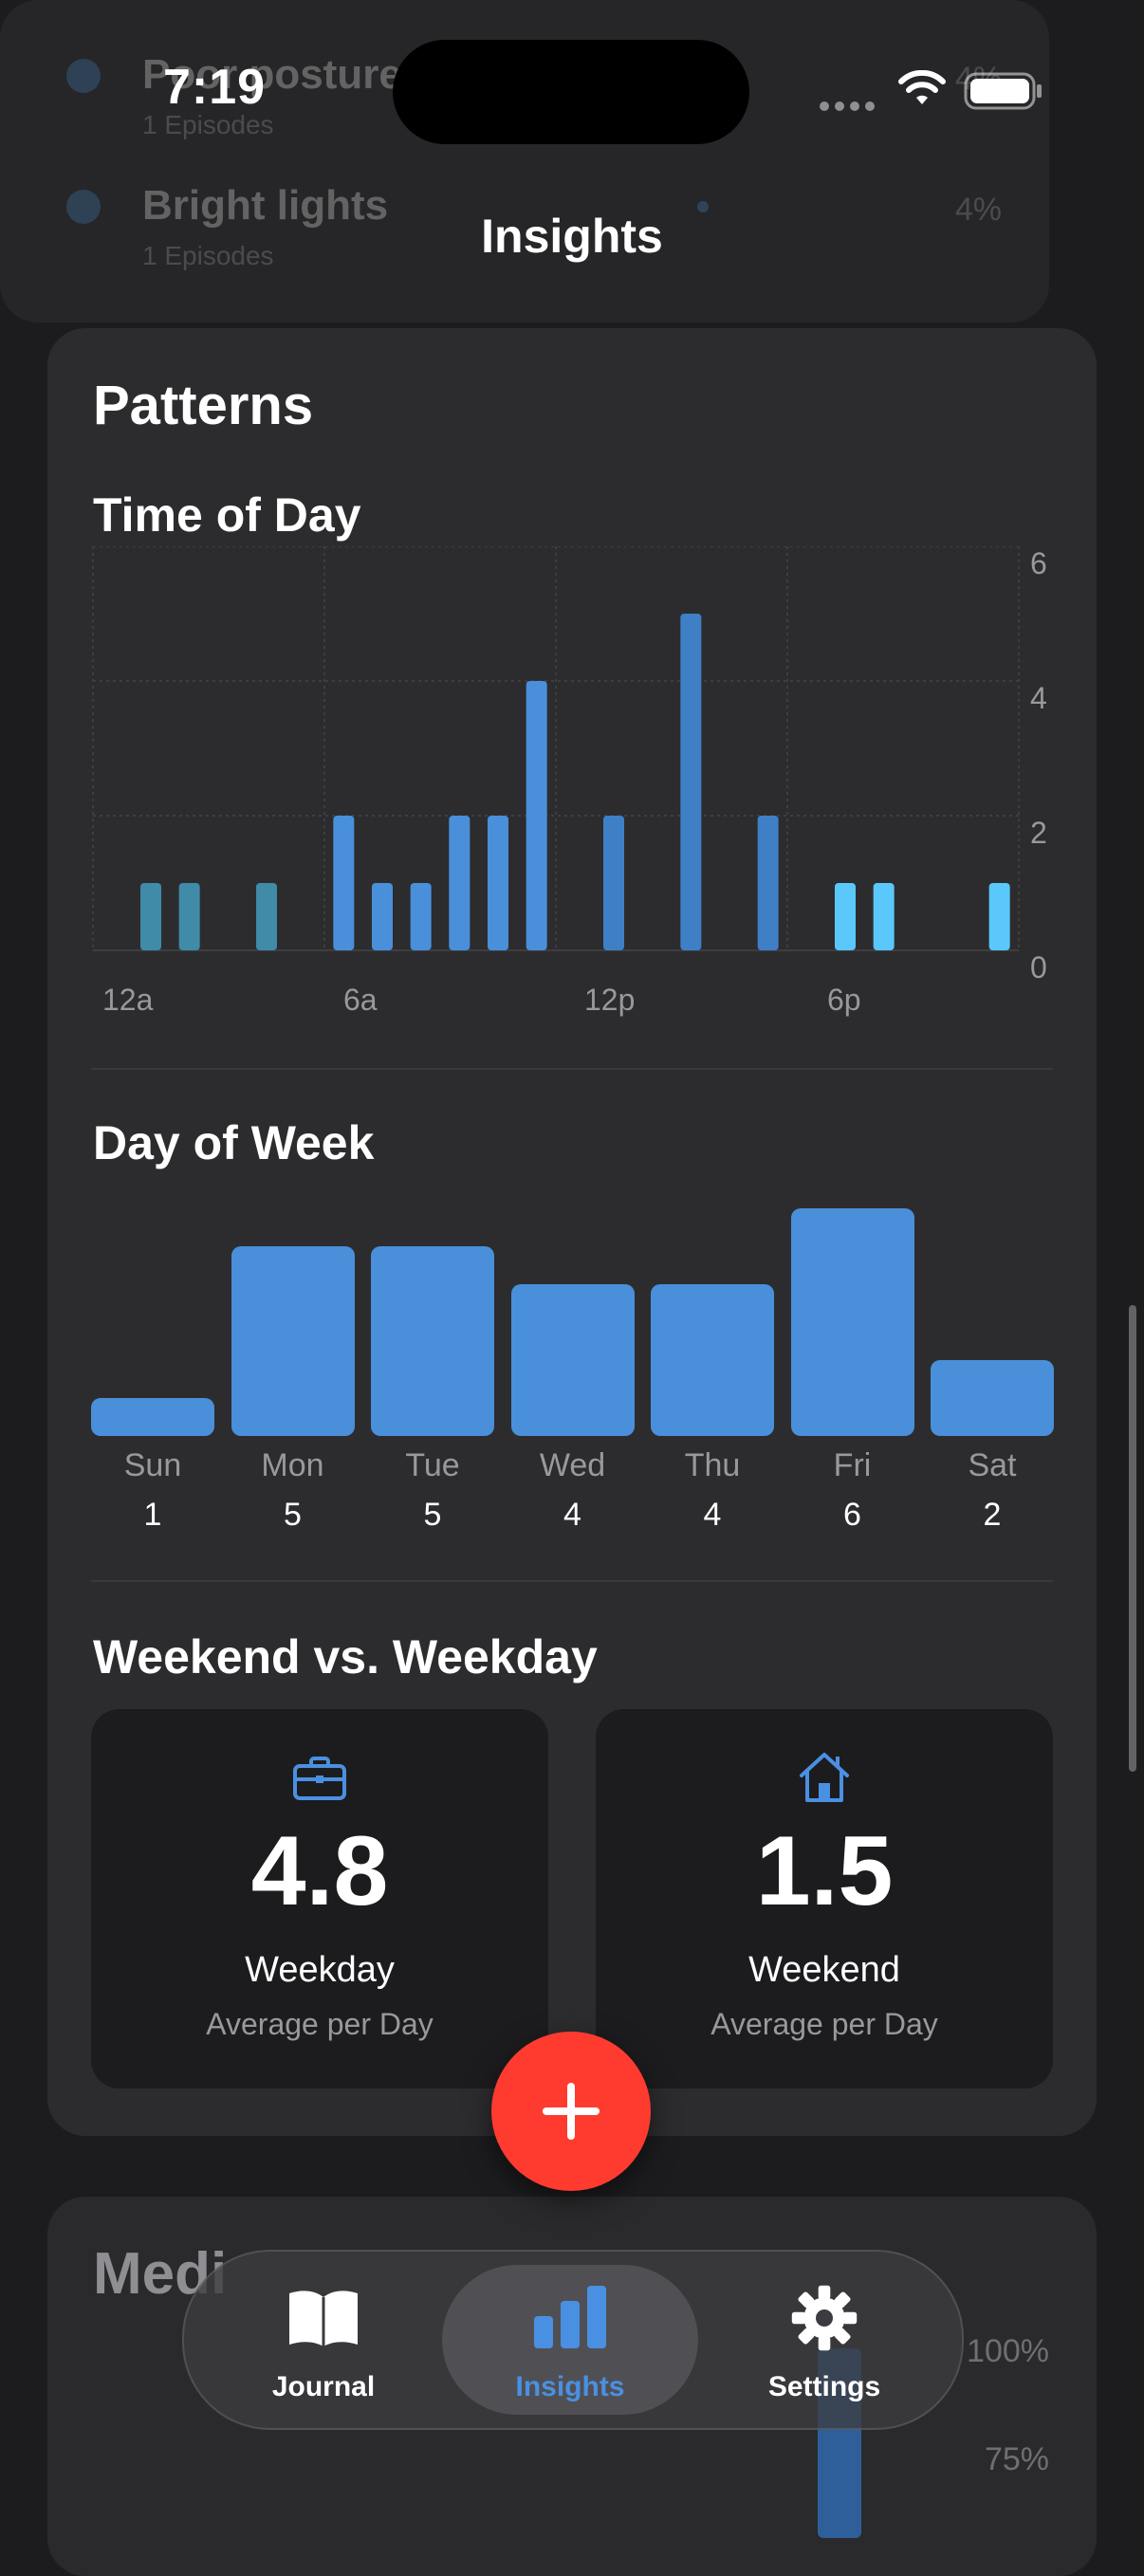  I want to click on weekend-weekday-title: Weekend vs. Weekday, so click(345, 1657).